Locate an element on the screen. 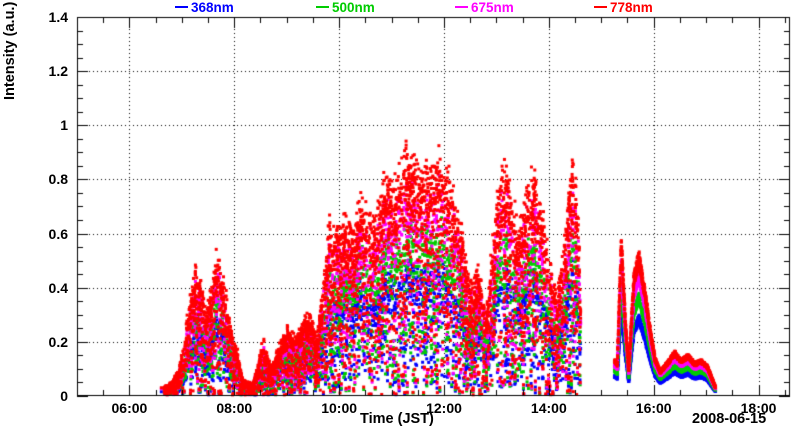  y-axis-tick-label: 1 is located at coordinates (64, 125).